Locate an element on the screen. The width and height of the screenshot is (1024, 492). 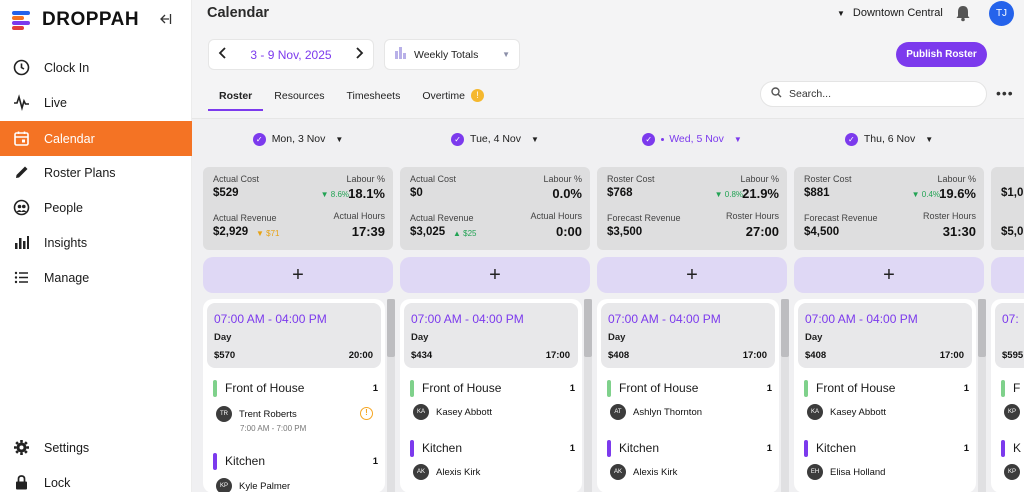
staff-name: Alexis Kirk is located at coordinates (458, 472).